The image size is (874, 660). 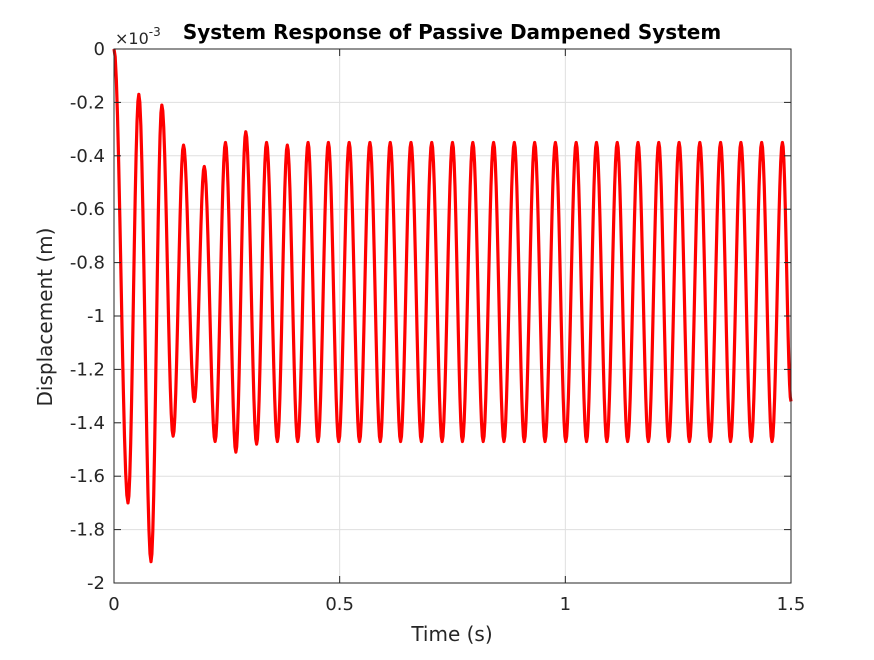 What do you see at coordinates (87, 476) in the screenshot?
I see `y-tick-label: -1.6` at bounding box center [87, 476].